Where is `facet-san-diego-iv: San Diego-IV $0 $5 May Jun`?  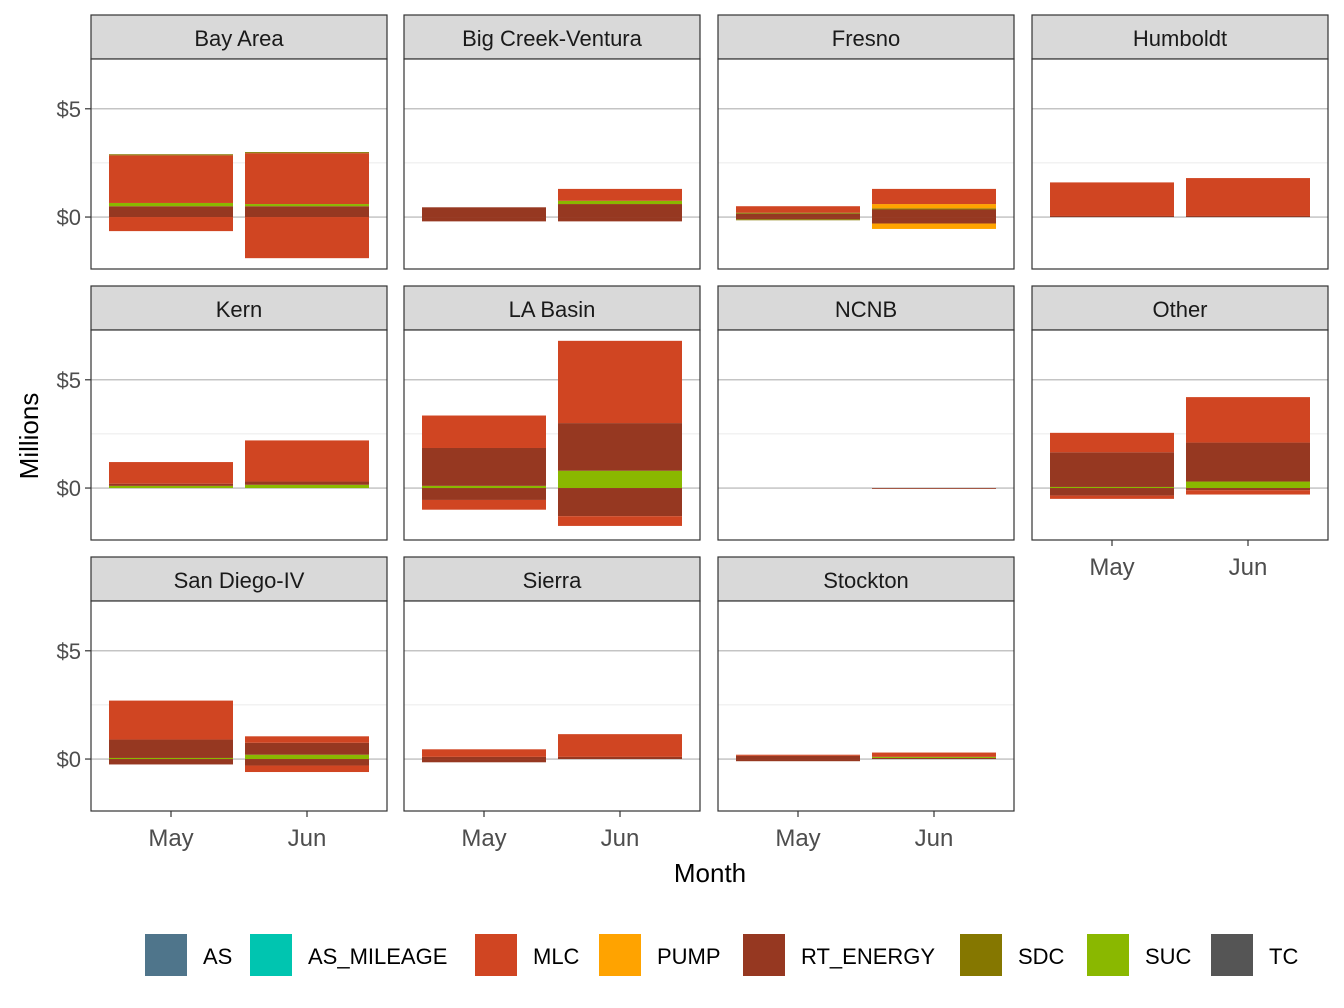 facet-san-diego-iv: San Diego-IV $0 $5 May Jun is located at coordinates (222, 704).